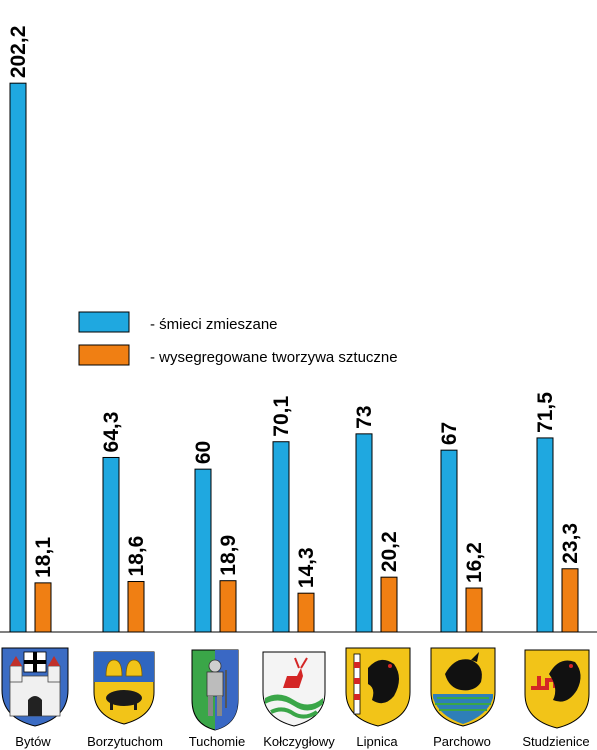 Image resolution: width=597 pixels, height=750 pixels. Describe the element at coordinates (378, 687) in the screenshot. I see `coat-of-arms-lipnica` at that location.